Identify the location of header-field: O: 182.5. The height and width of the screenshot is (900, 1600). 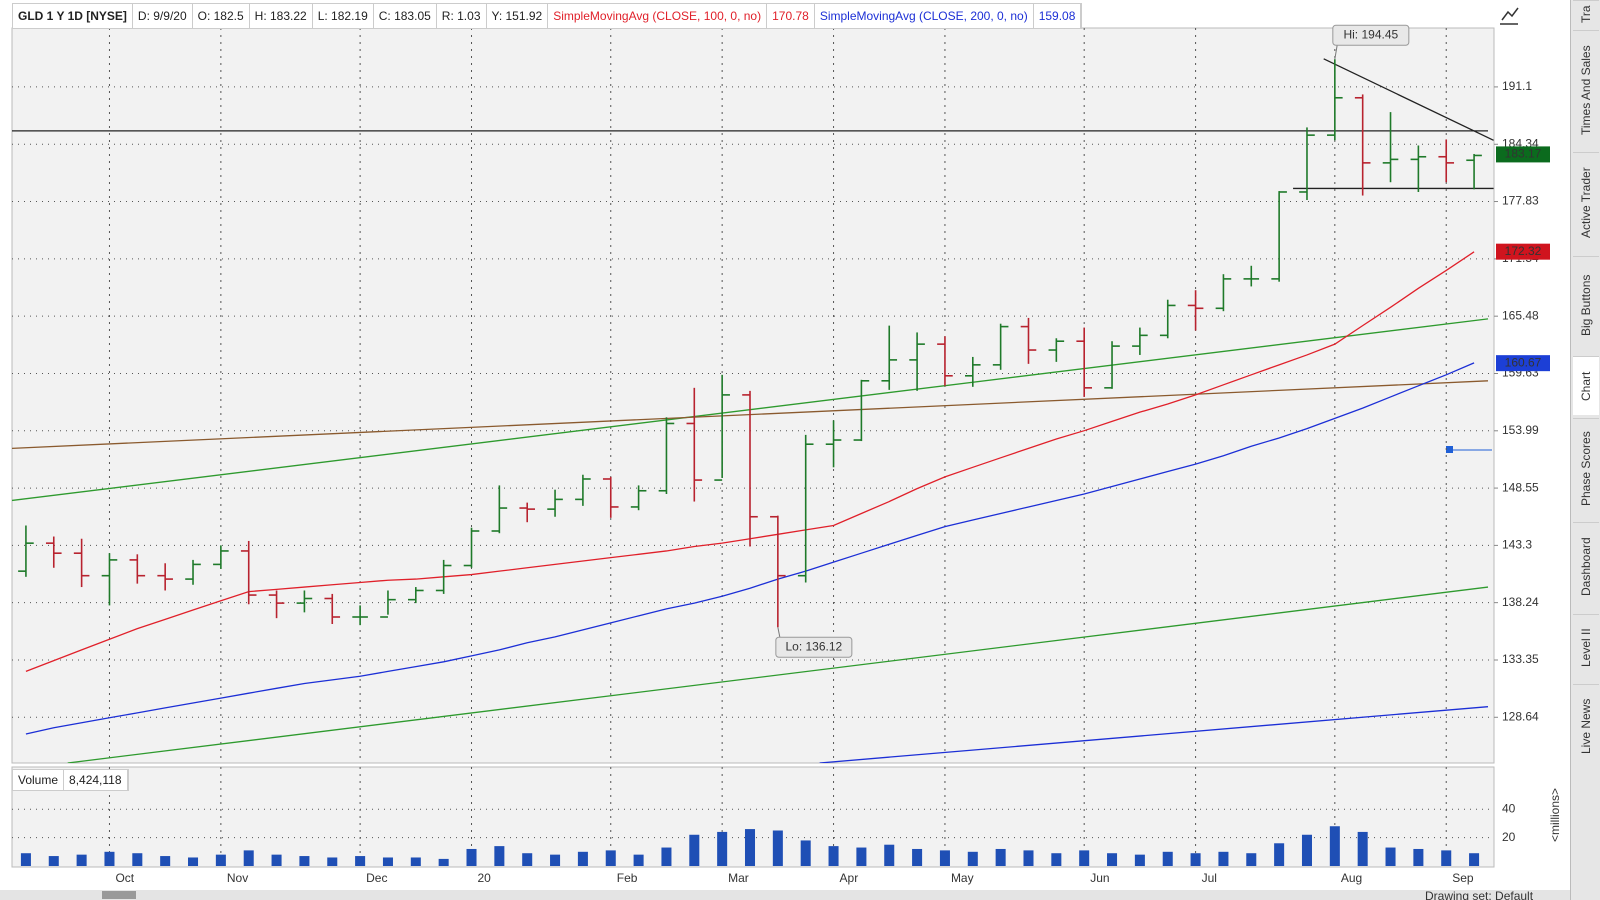
(221, 16).